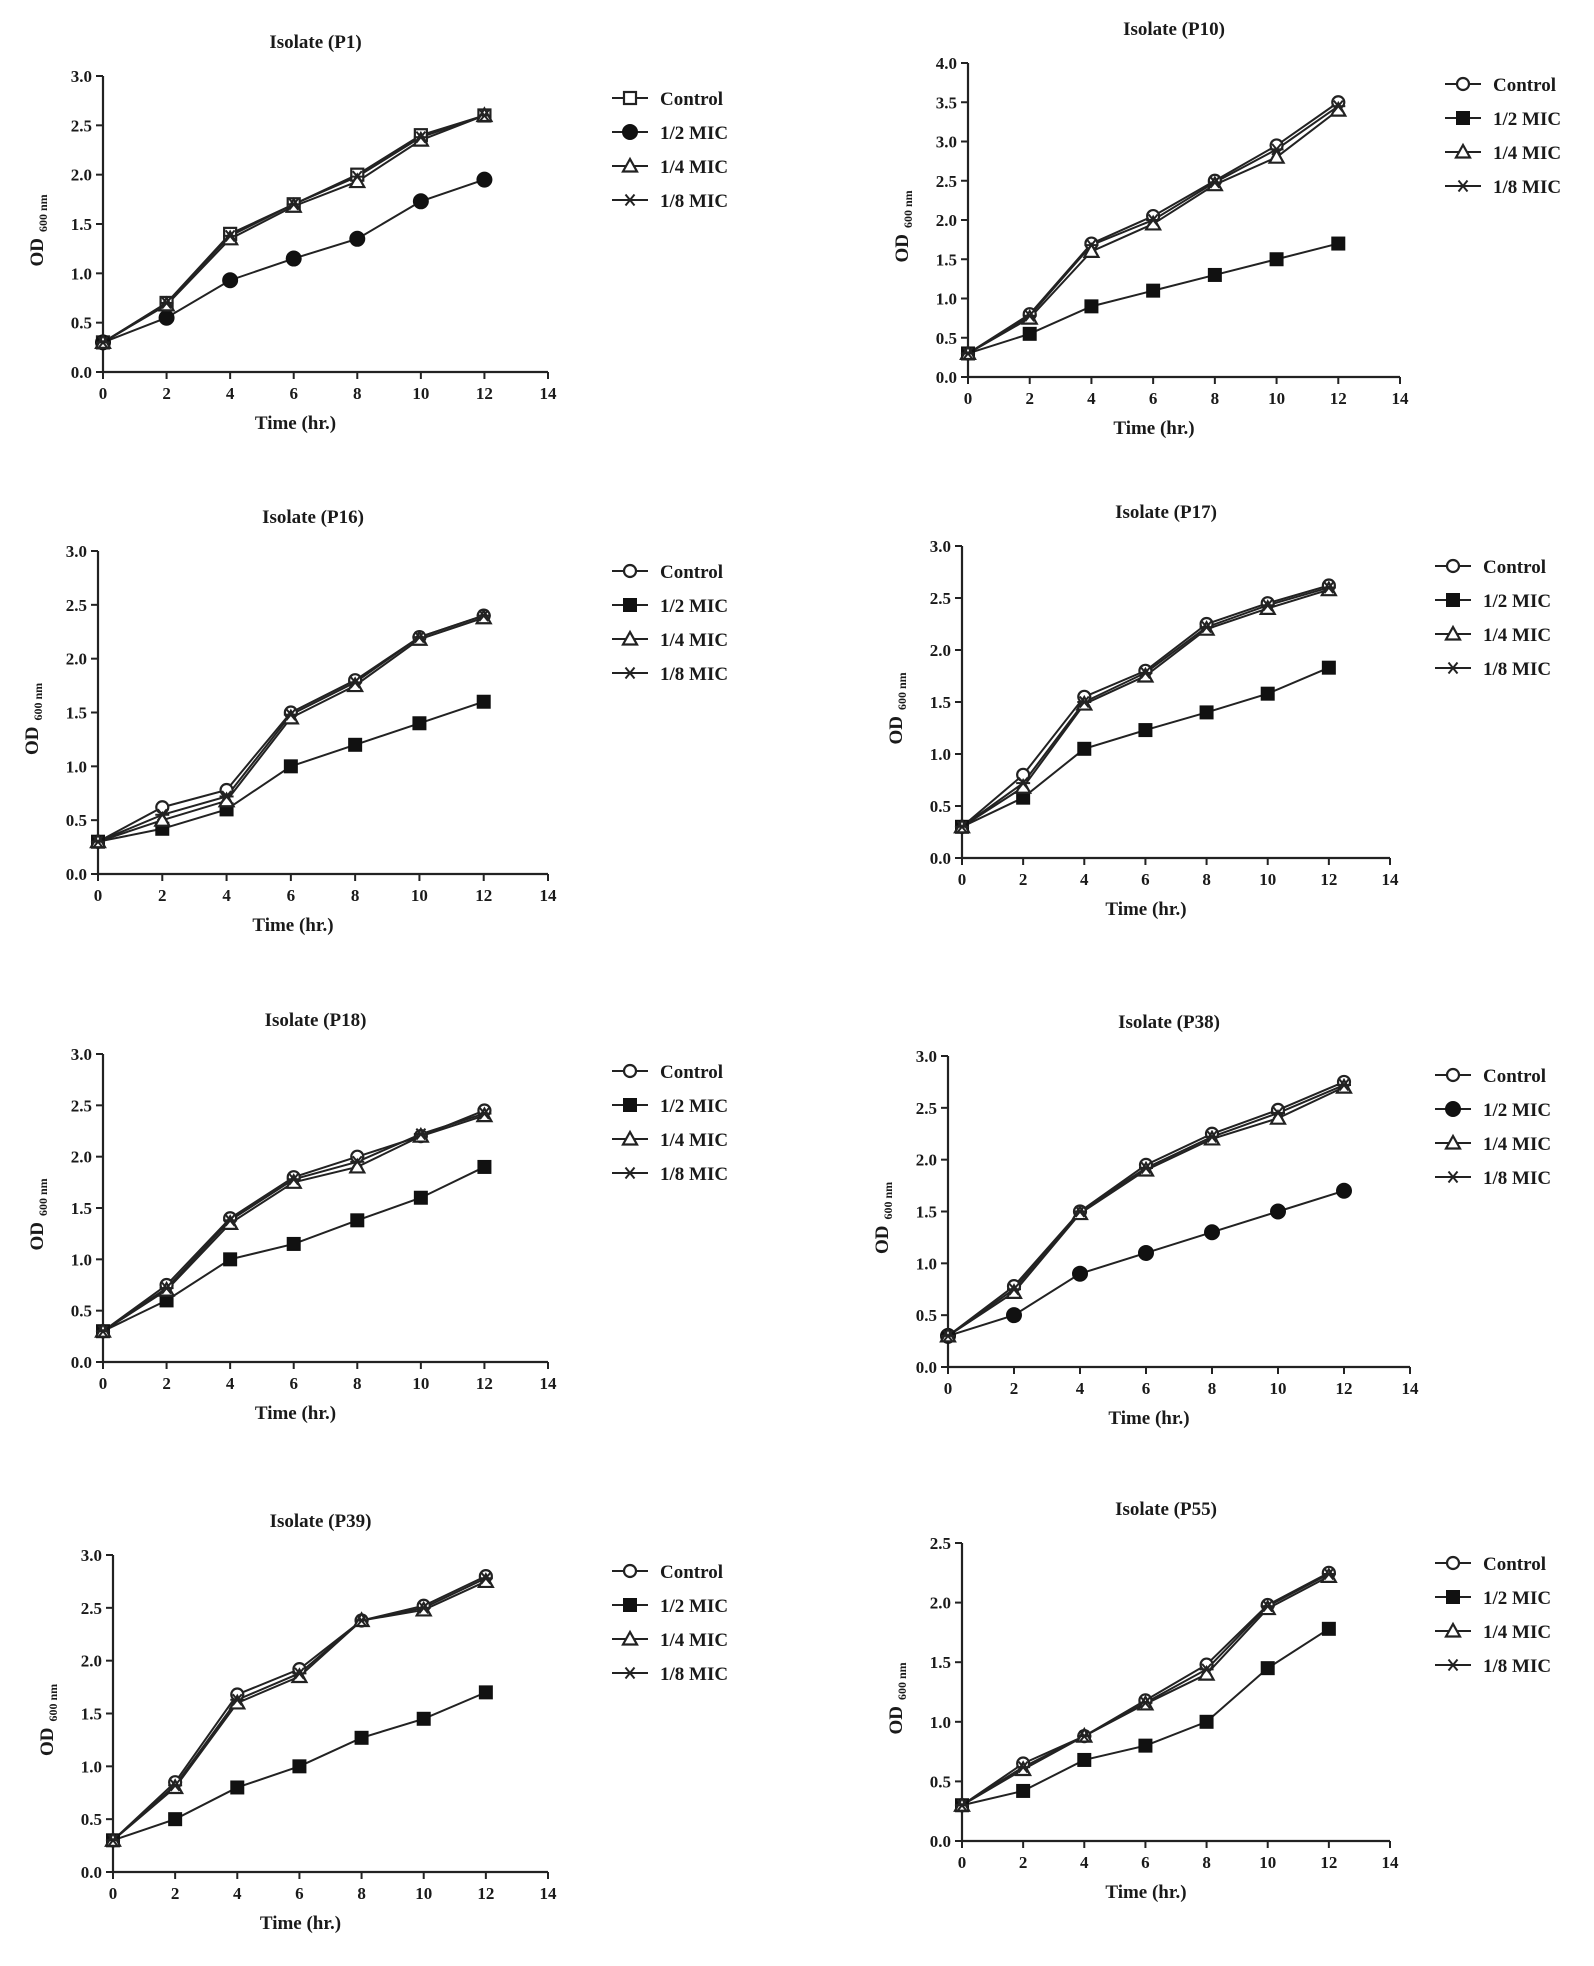 This screenshot has width=1594, height=1966. What do you see at coordinates (926, 1108) in the screenshot?
I see `y-tick-label: 2.5` at bounding box center [926, 1108].